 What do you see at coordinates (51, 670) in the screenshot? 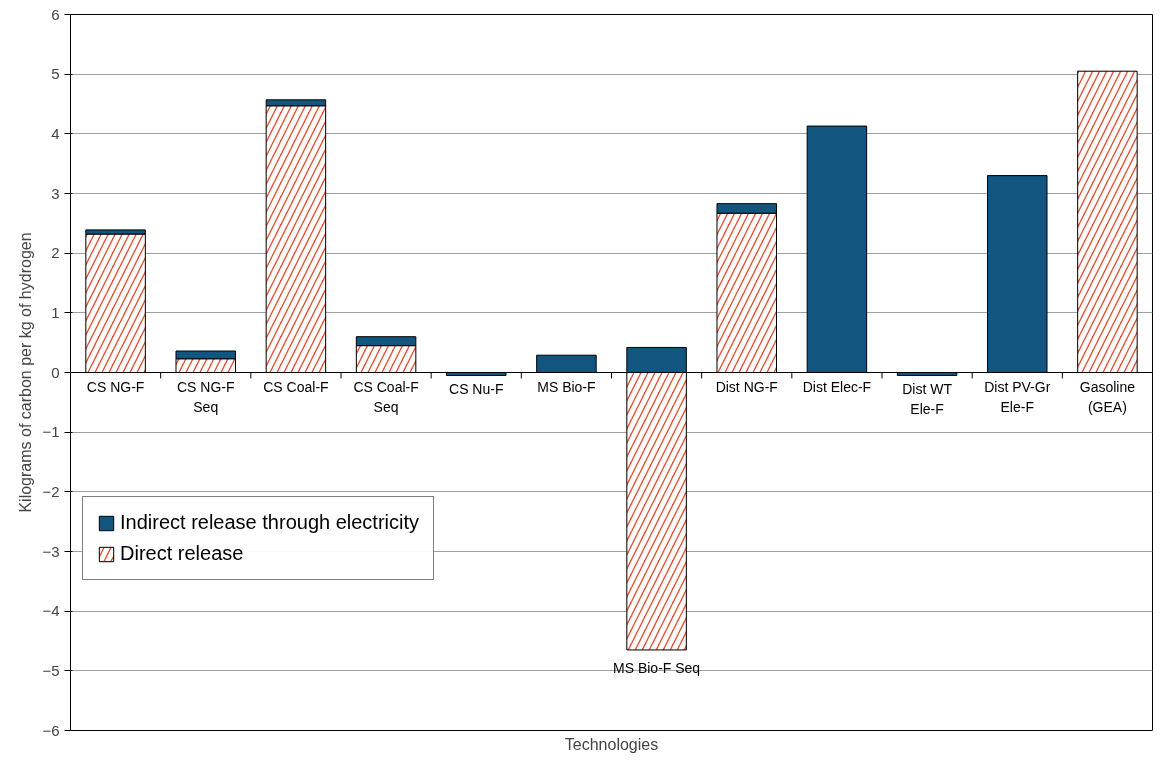
I see `y-tick-label: −5` at bounding box center [51, 670].